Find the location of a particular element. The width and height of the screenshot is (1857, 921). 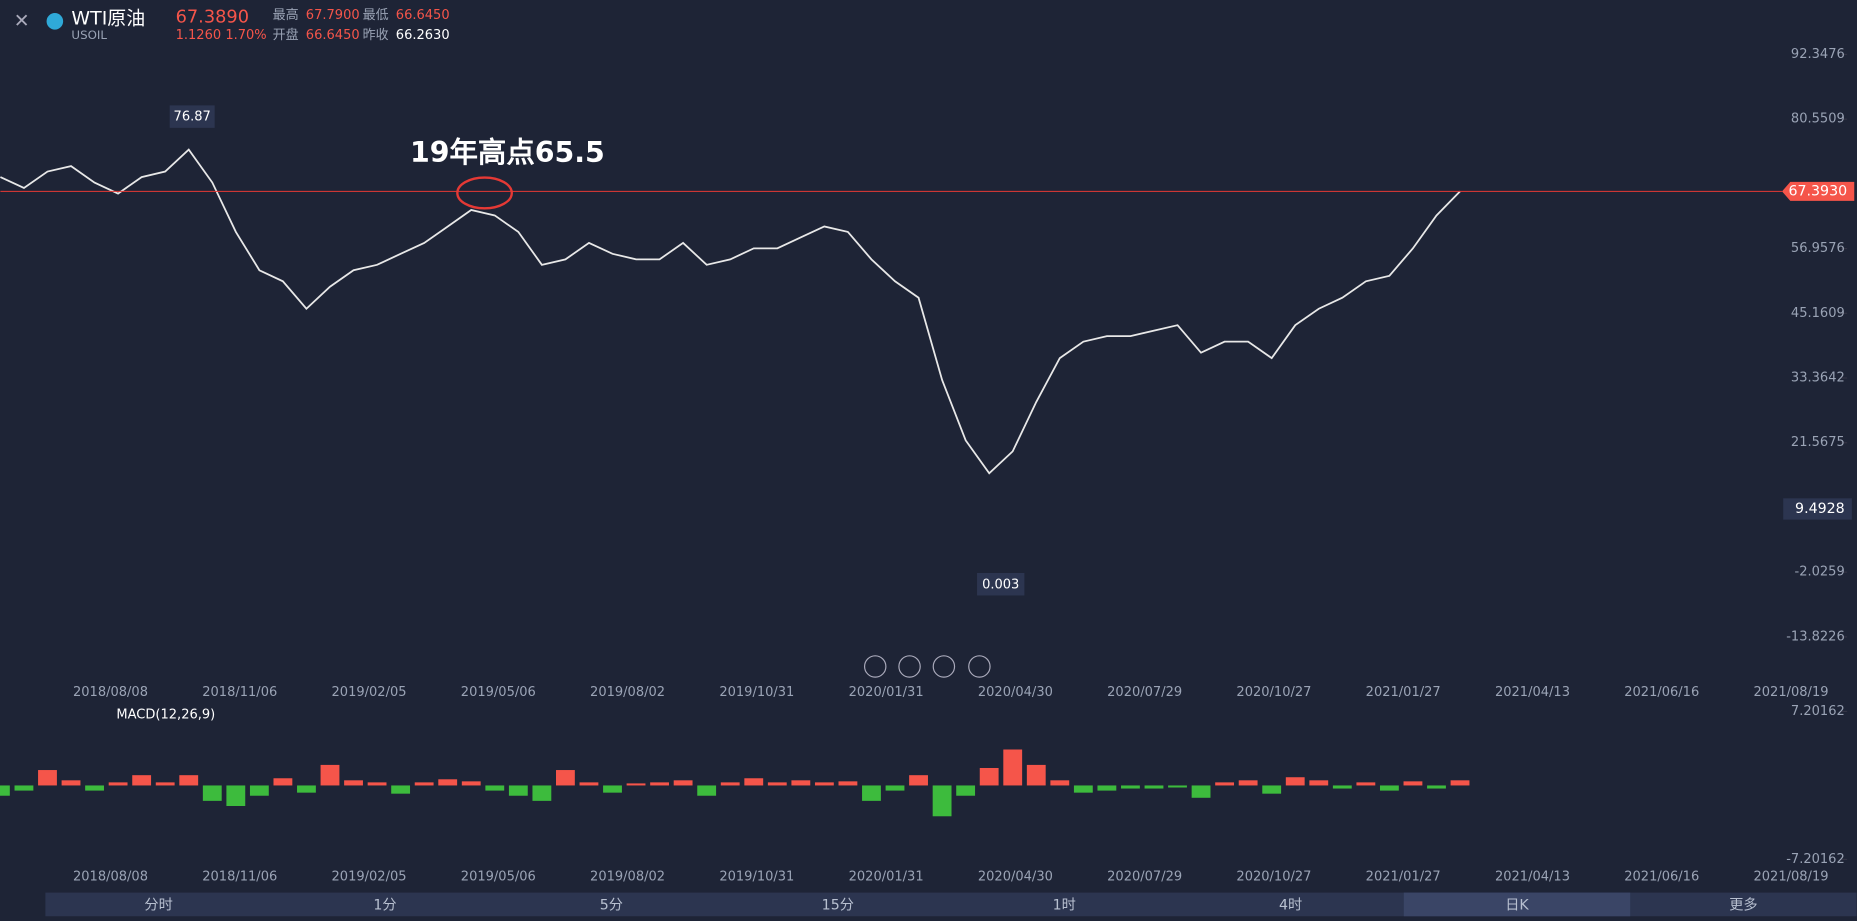

y-tick-label: 45.1609 is located at coordinates (1818, 313).